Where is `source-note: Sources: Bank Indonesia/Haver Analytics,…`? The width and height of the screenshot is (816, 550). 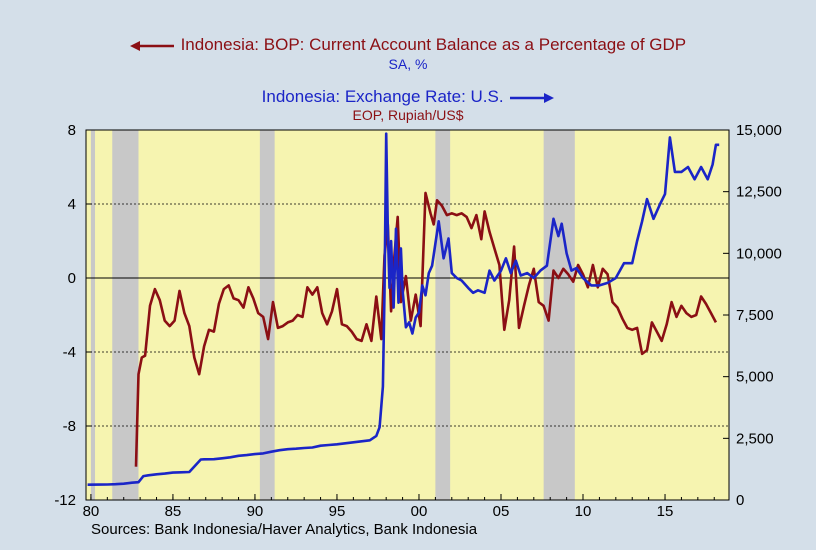 source-note: Sources: Bank Indonesia/Haver Analytics,… is located at coordinates (284, 529).